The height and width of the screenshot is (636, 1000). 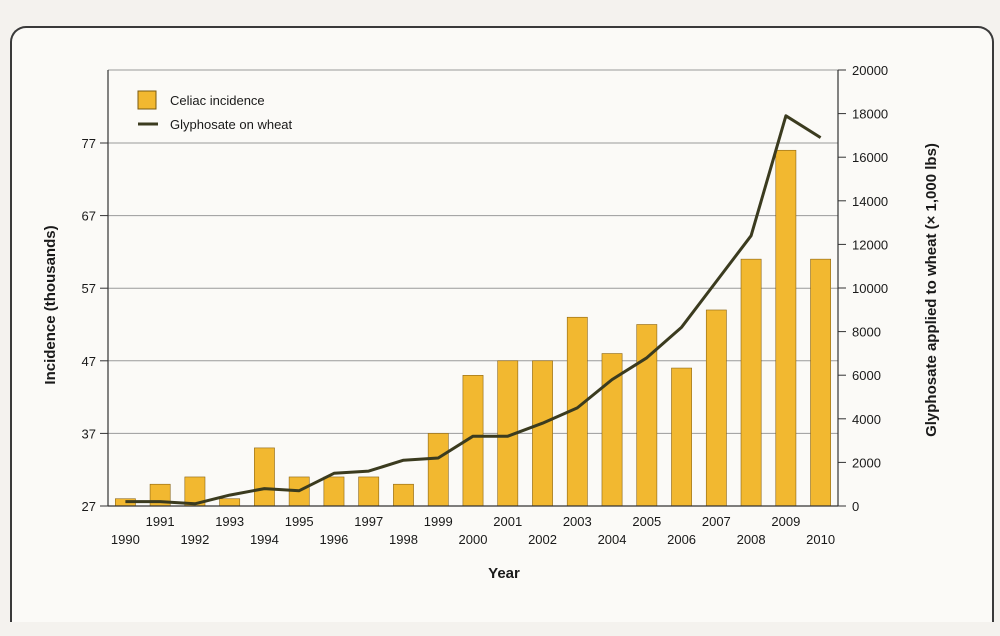 I want to click on right-tick-label: 8000, so click(x=866, y=332).